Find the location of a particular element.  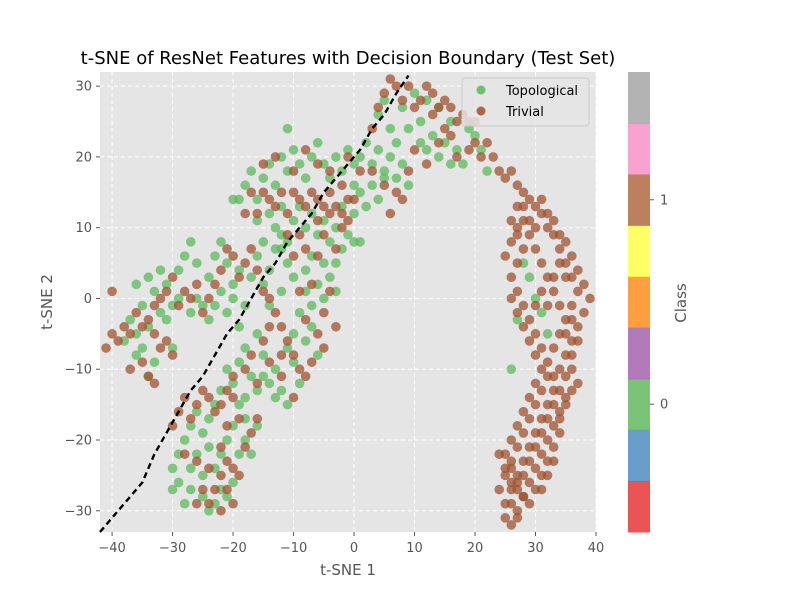

y-tick-label: −20 is located at coordinates (78, 441).